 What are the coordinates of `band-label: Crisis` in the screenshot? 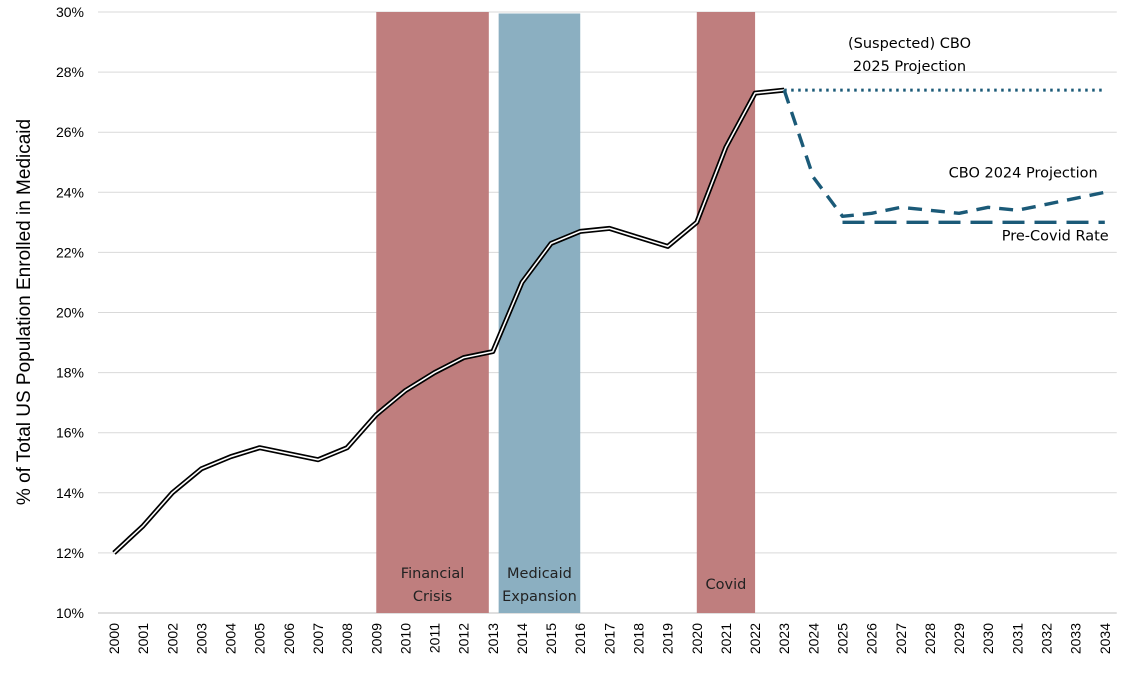 It's located at (432, 597).